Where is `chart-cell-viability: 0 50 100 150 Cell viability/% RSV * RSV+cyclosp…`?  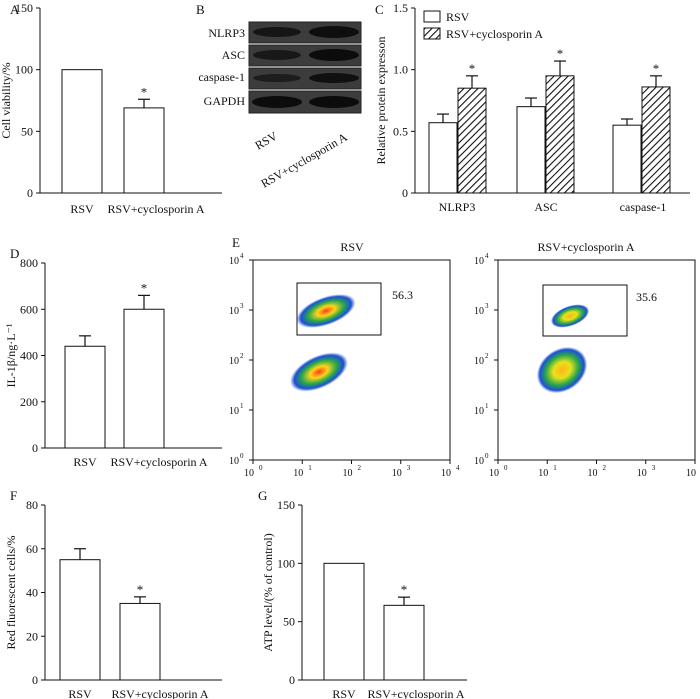 chart-cell-viability: 0 50 100 150 Cell viability/% RSV * RSV+cyclosp… is located at coordinates (111, 108).